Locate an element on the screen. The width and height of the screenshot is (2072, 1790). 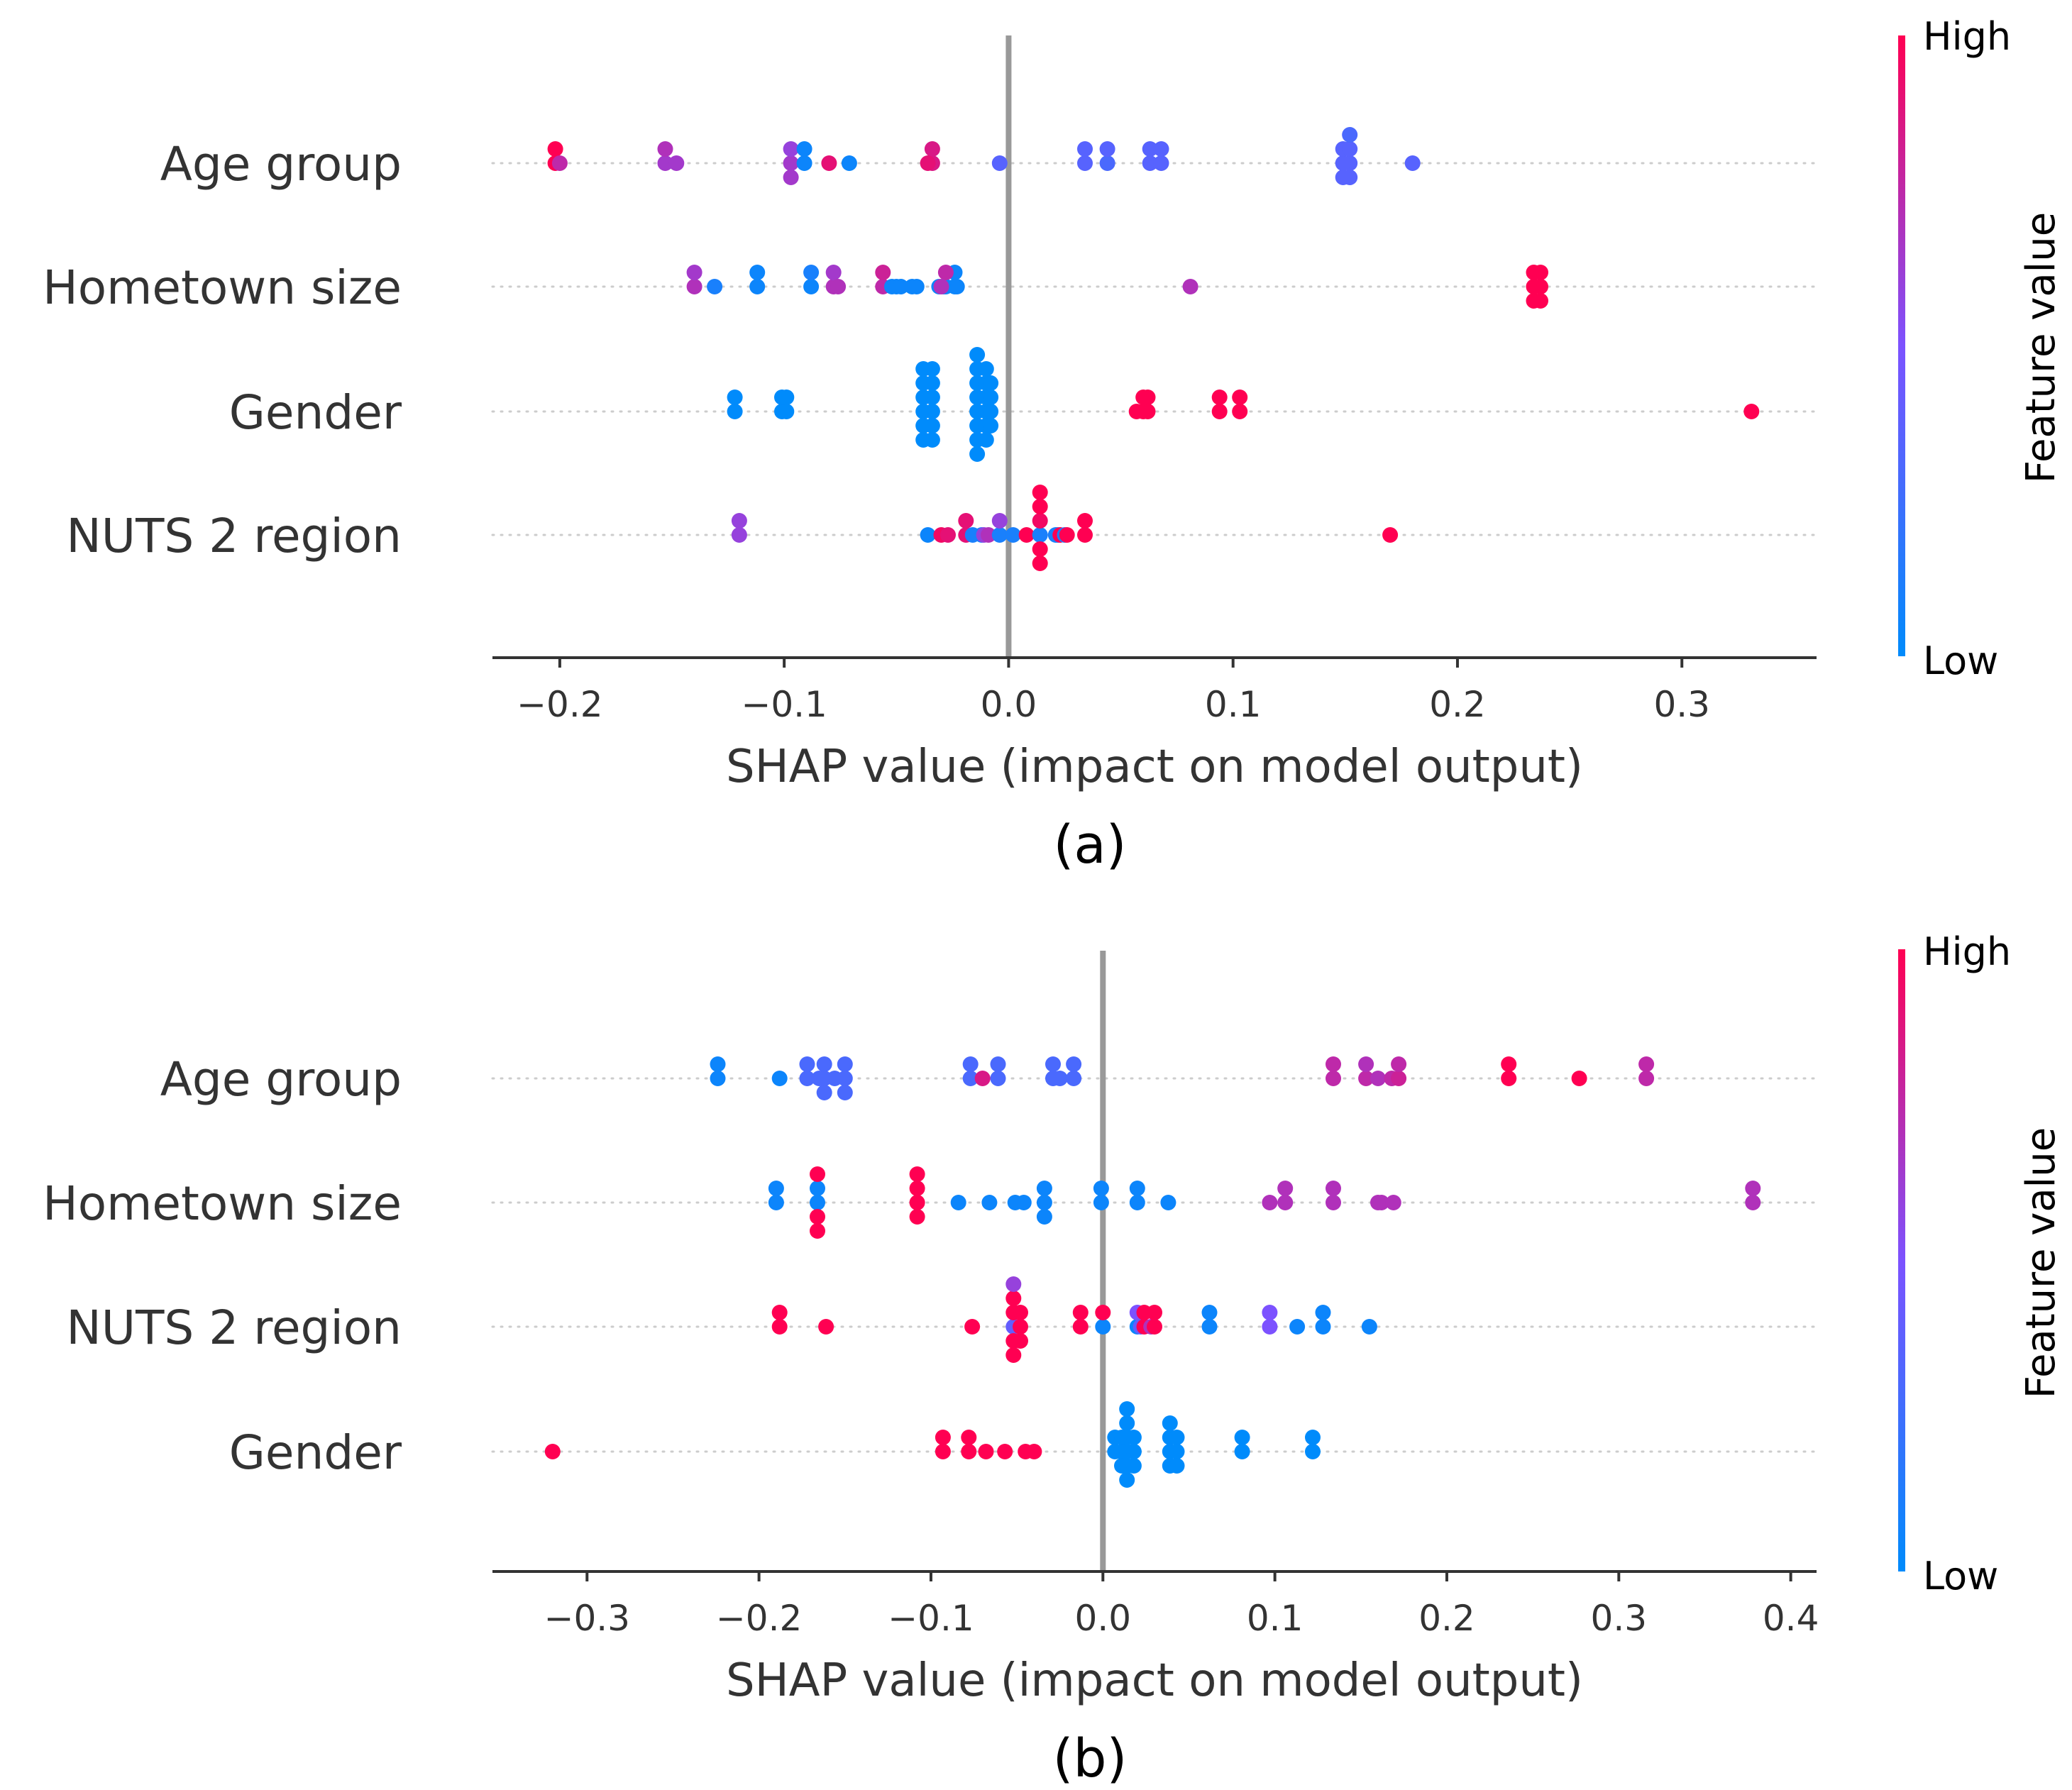
x-tick-label: −0.1 is located at coordinates (784, 704).